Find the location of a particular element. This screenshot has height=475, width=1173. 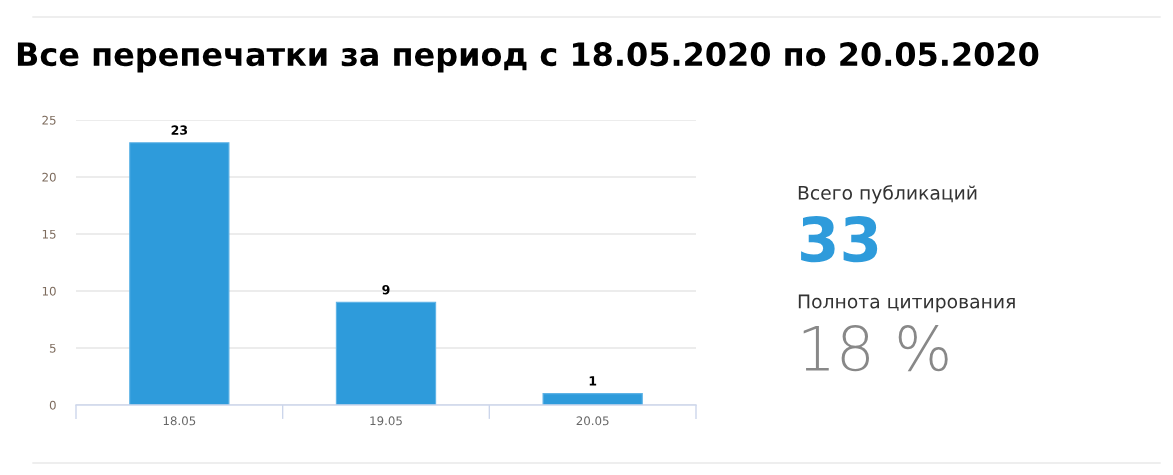

y-tick-label: 5 is located at coordinates (52, 348).